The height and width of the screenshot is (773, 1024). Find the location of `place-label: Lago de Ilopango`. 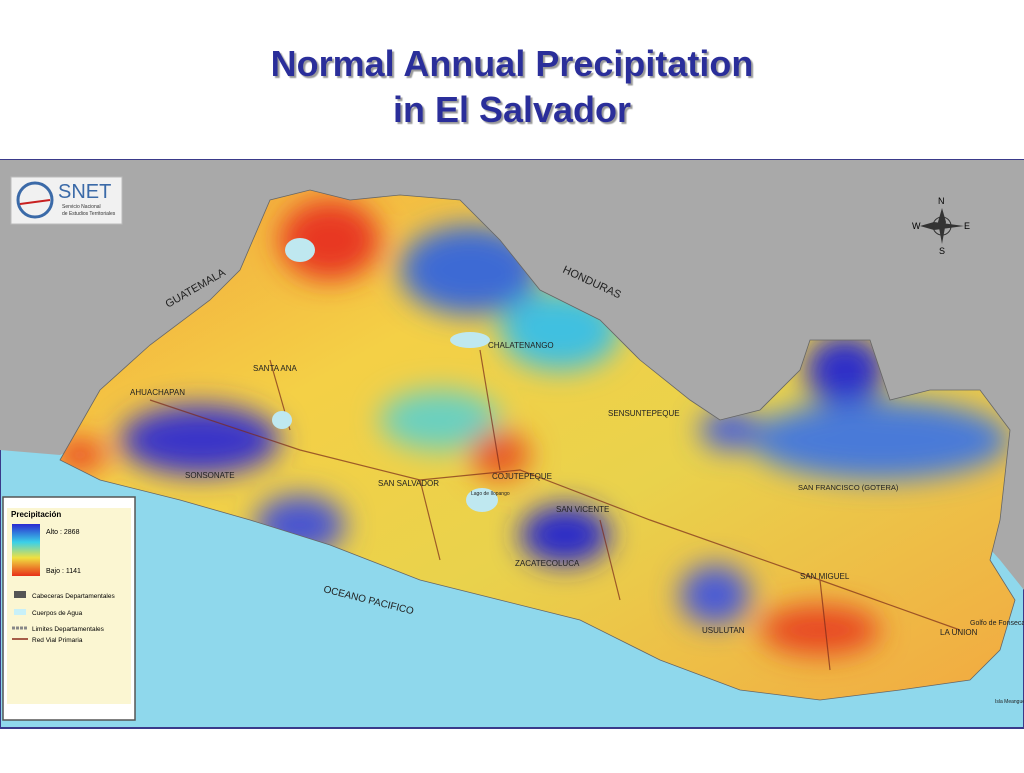

place-label: Lago de Ilopango is located at coordinates (490, 494).